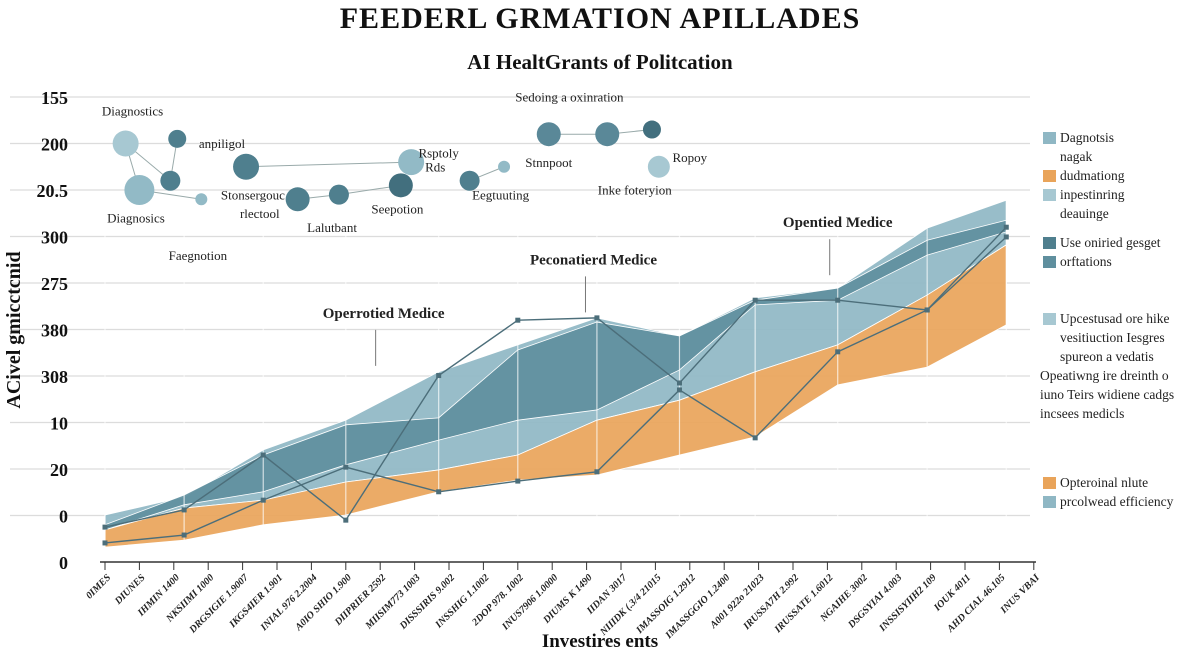  What do you see at coordinates (438, 152) in the screenshot?
I see `bubble-label: Rsptoly` at bounding box center [438, 152].